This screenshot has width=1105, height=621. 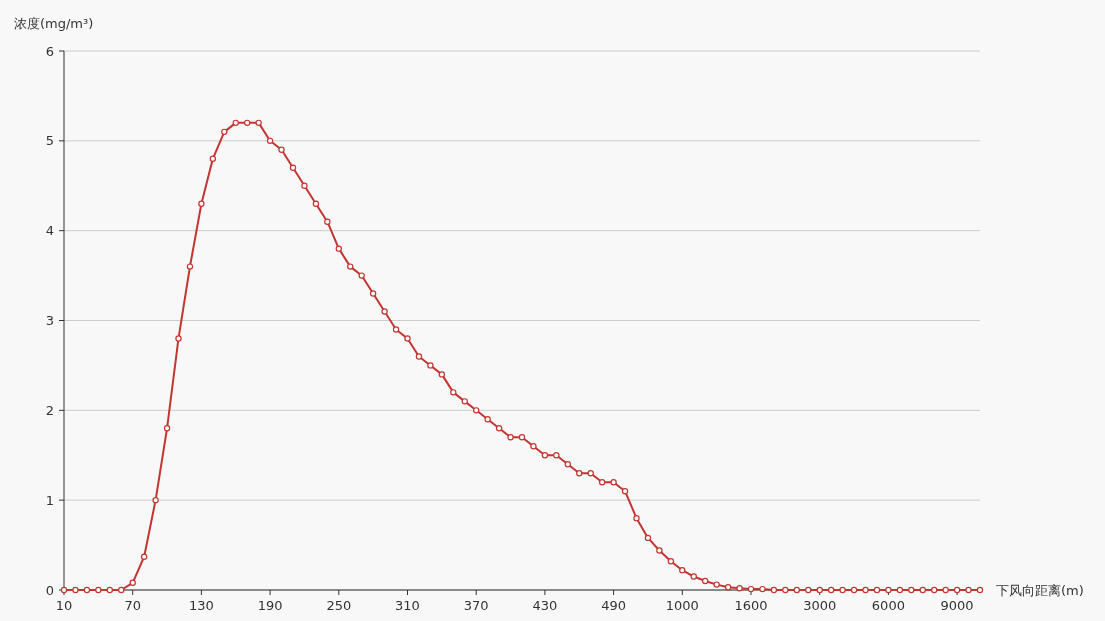 I want to click on x-tick-label: 1000, so click(x=682, y=605).